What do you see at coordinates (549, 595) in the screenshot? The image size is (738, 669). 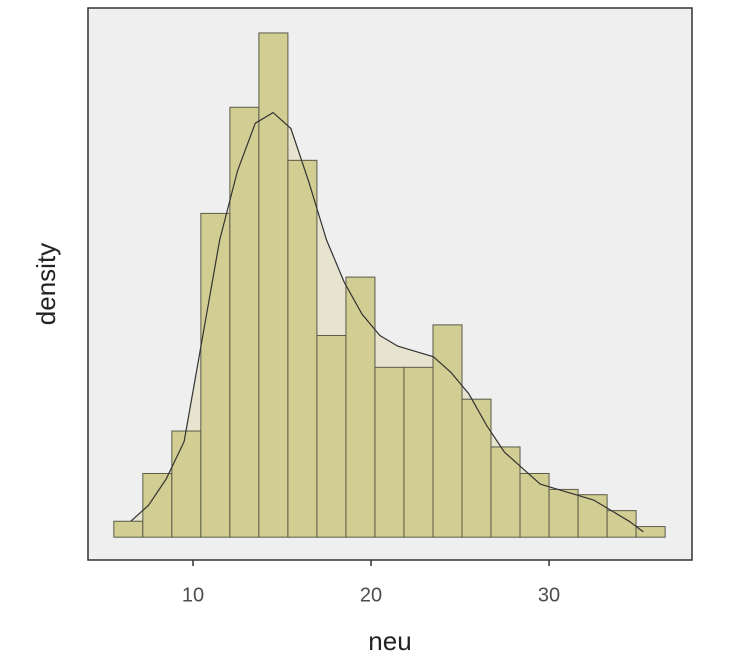 I see `x-tick-label: 30` at bounding box center [549, 595].